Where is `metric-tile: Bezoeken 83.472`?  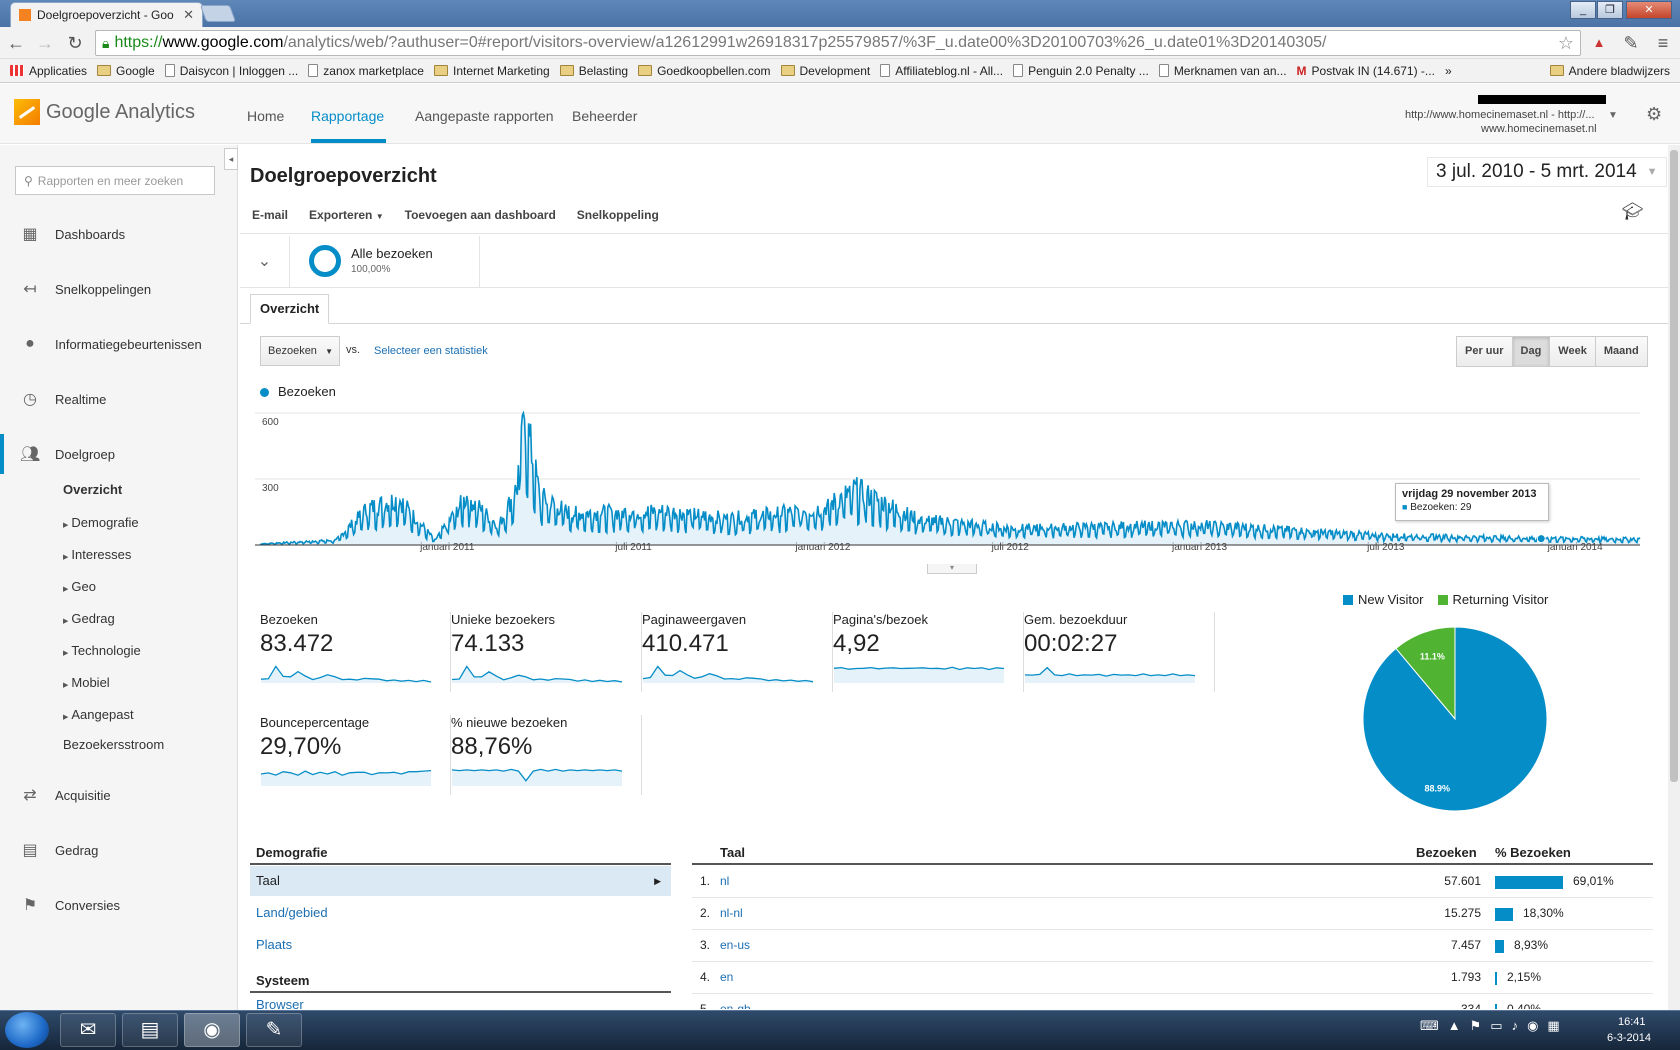 metric-tile: Bezoeken 83.472 is located at coordinates (355, 652).